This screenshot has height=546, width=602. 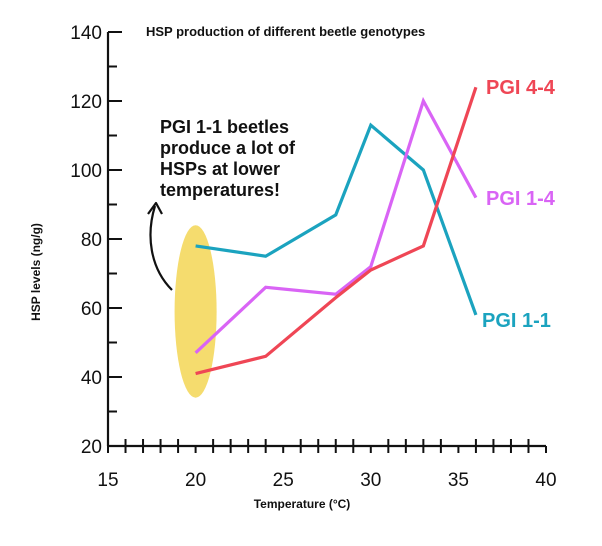 What do you see at coordinates (220, 169) in the screenshot?
I see `annotation-line-3: HSPs at lower` at bounding box center [220, 169].